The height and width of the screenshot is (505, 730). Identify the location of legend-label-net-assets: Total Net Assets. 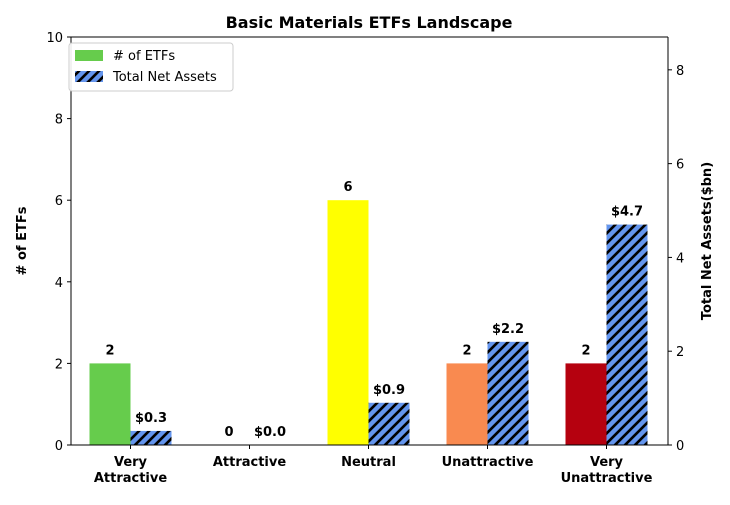
(164, 77).